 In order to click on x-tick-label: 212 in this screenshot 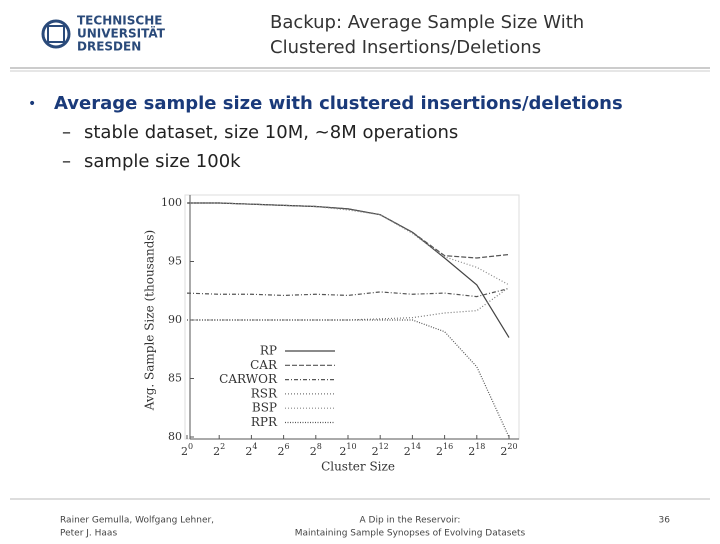, I will do `click(380, 450)`.